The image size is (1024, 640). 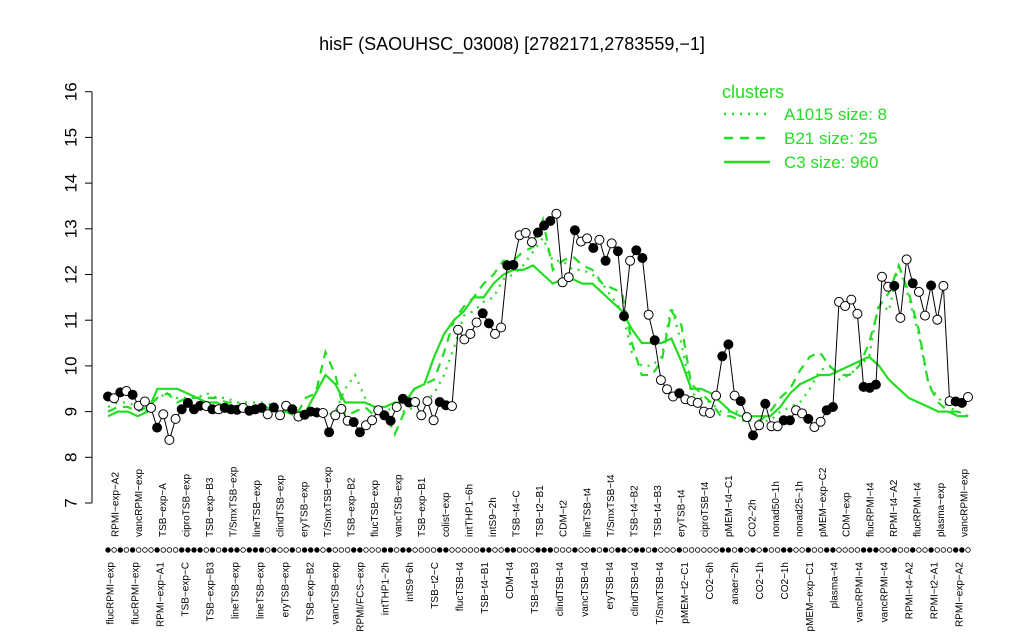 What do you see at coordinates (538, 550) in the screenshot?
I see `rug-strip` at bounding box center [538, 550].